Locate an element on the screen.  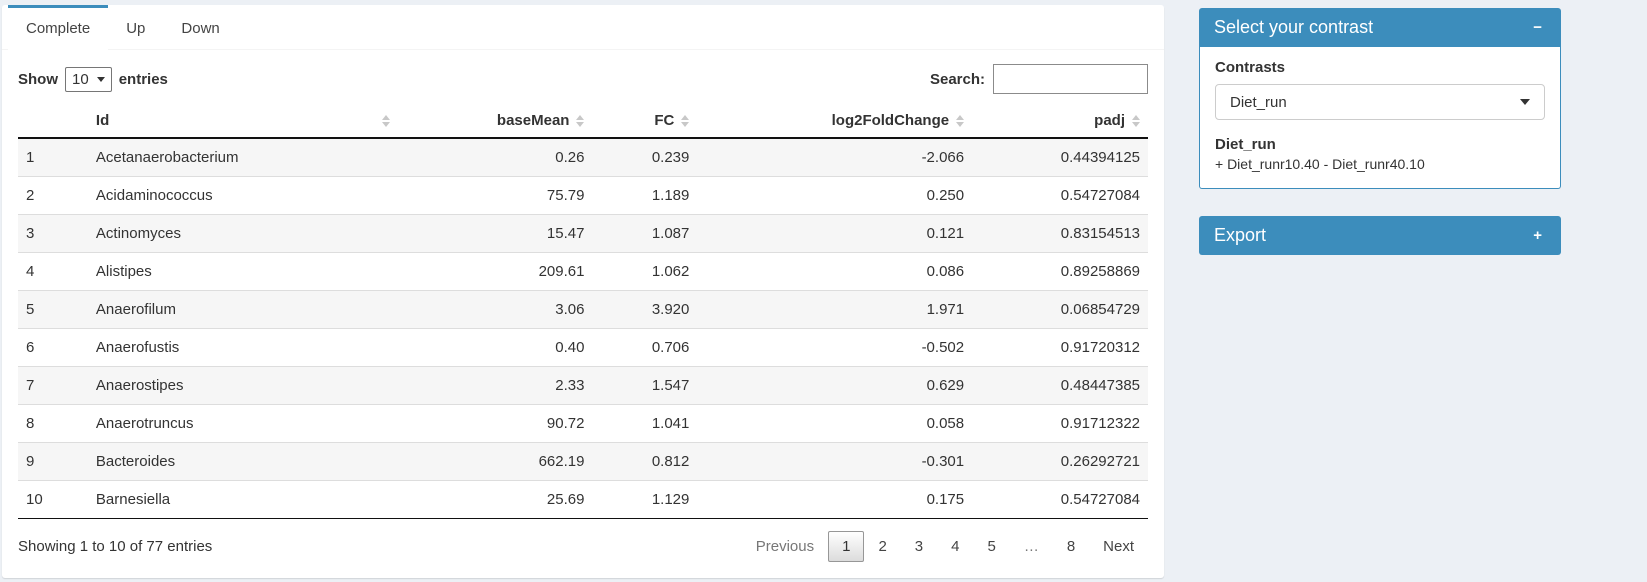
cell-rownum: 5 is located at coordinates (53, 309).